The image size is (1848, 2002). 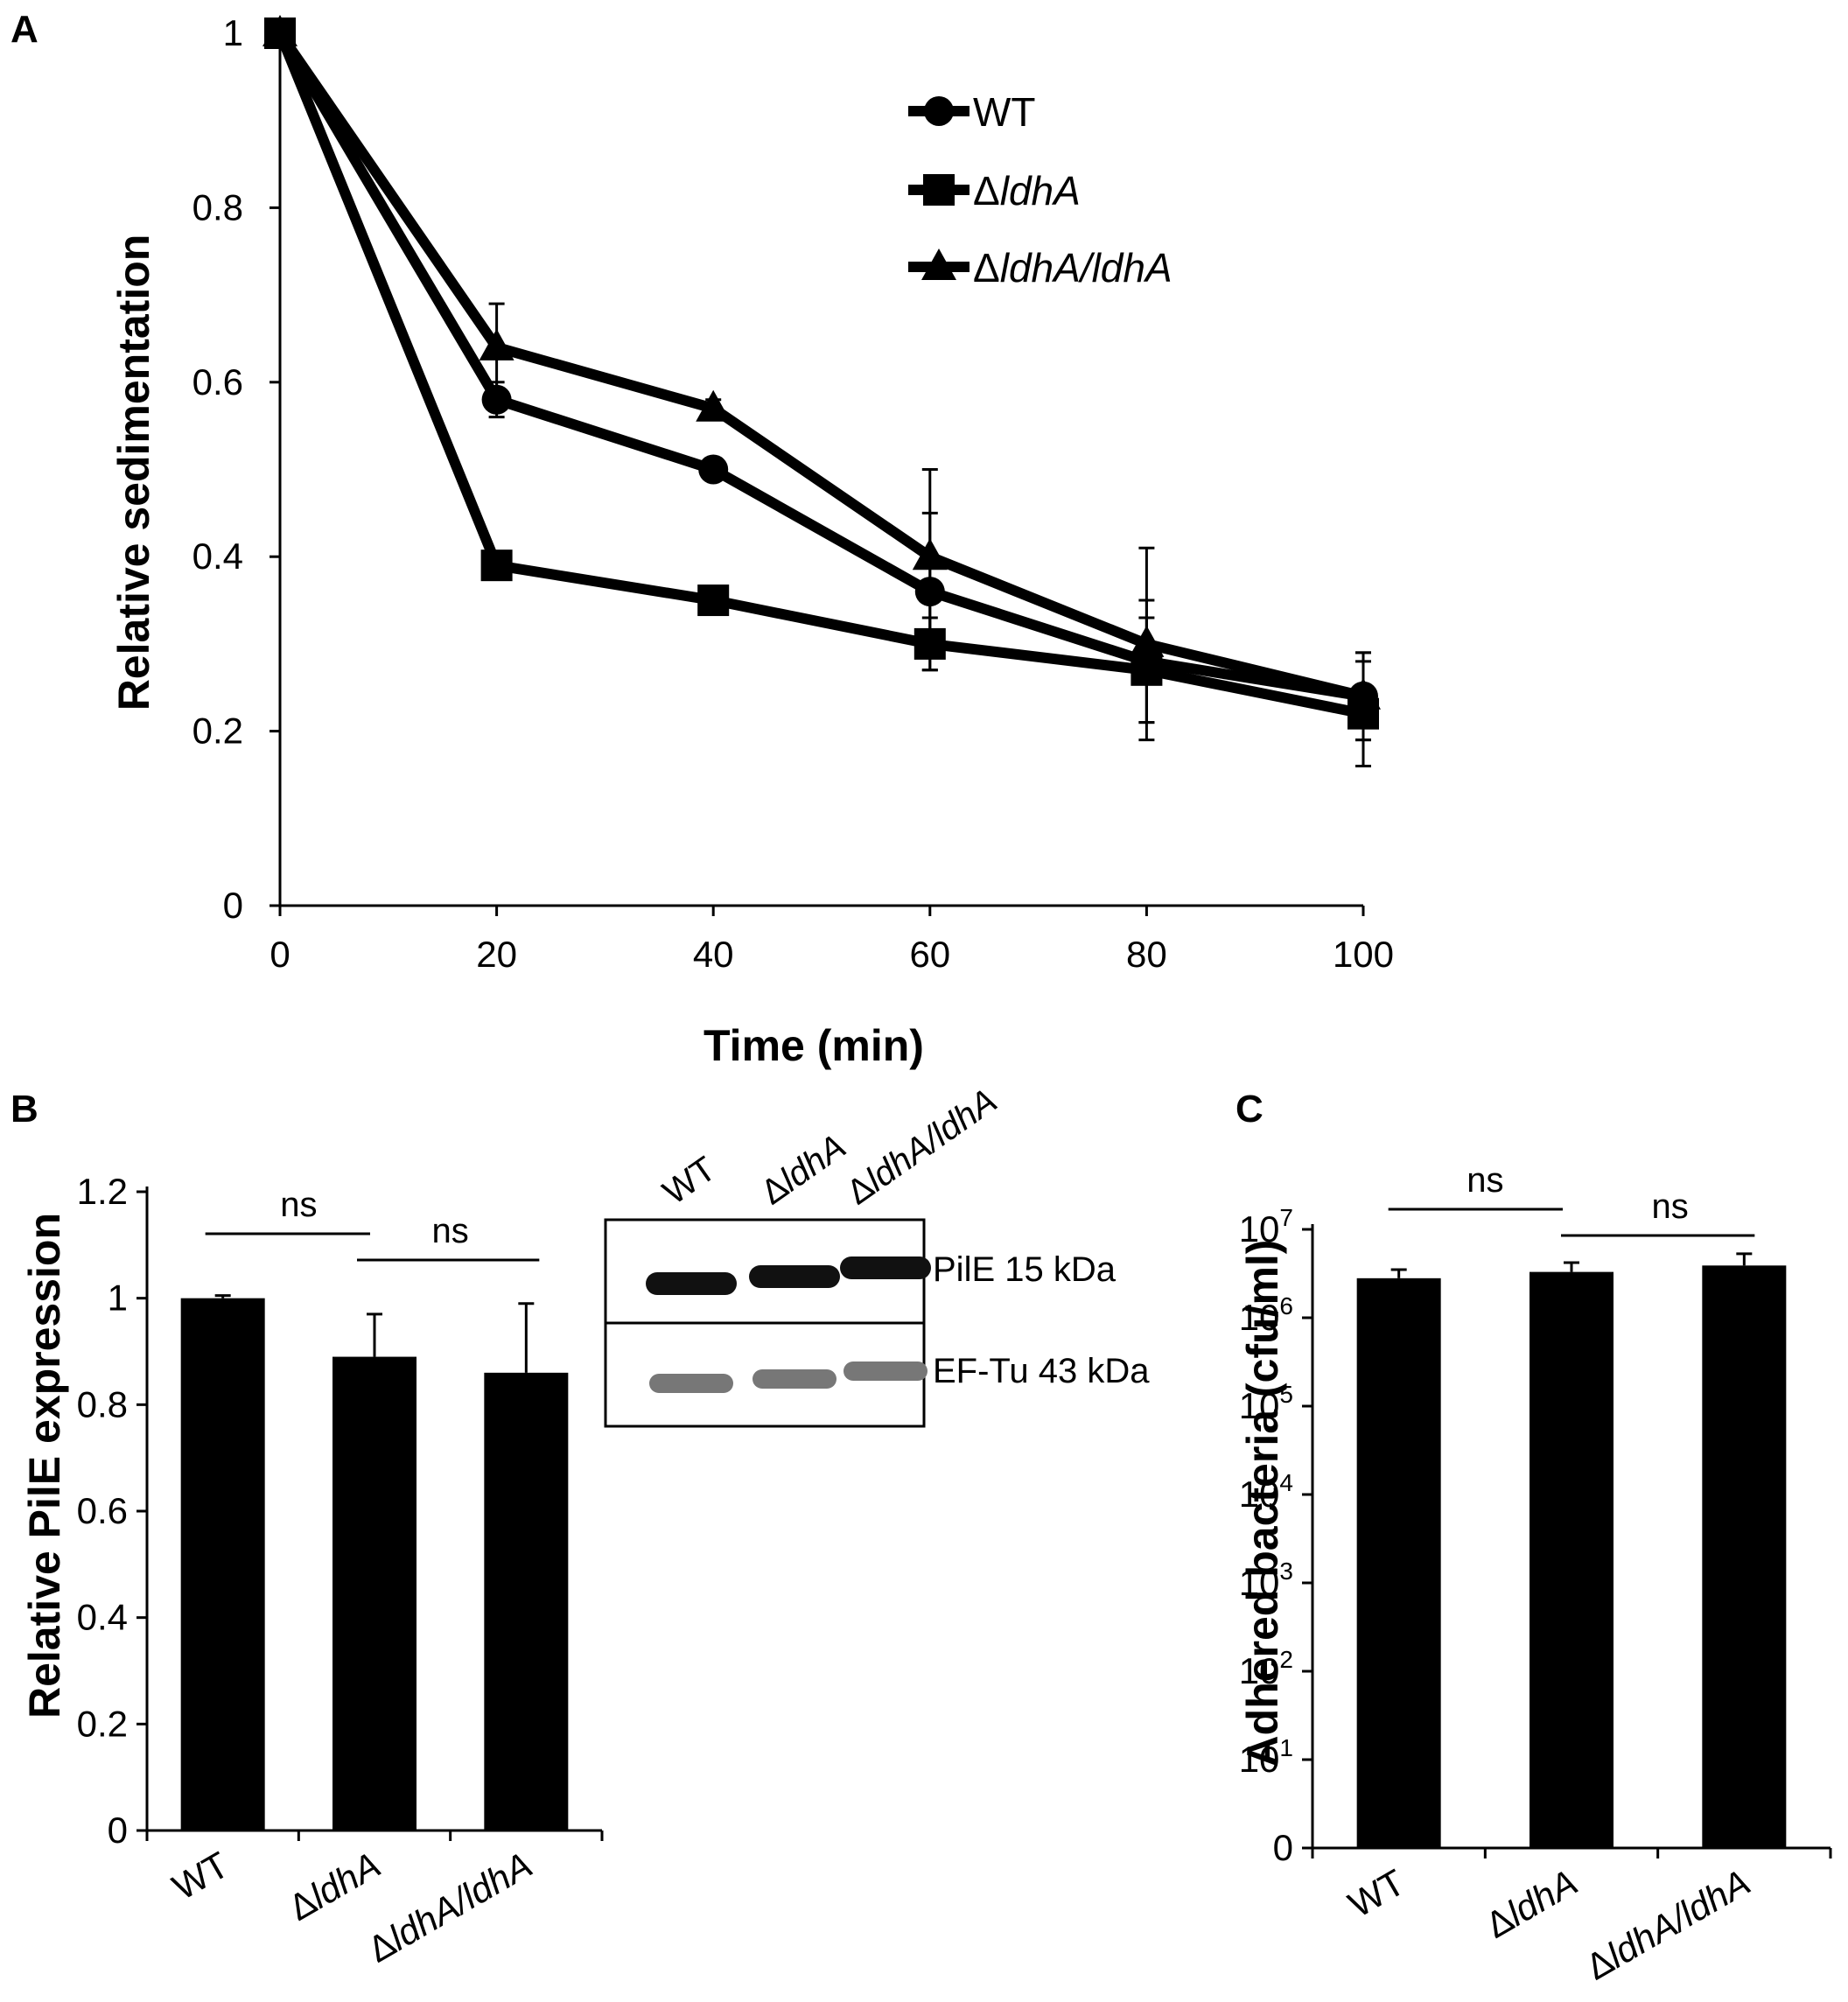 What do you see at coordinates (1004, 112) in the screenshot?
I see `legend-label: WT` at bounding box center [1004, 112].